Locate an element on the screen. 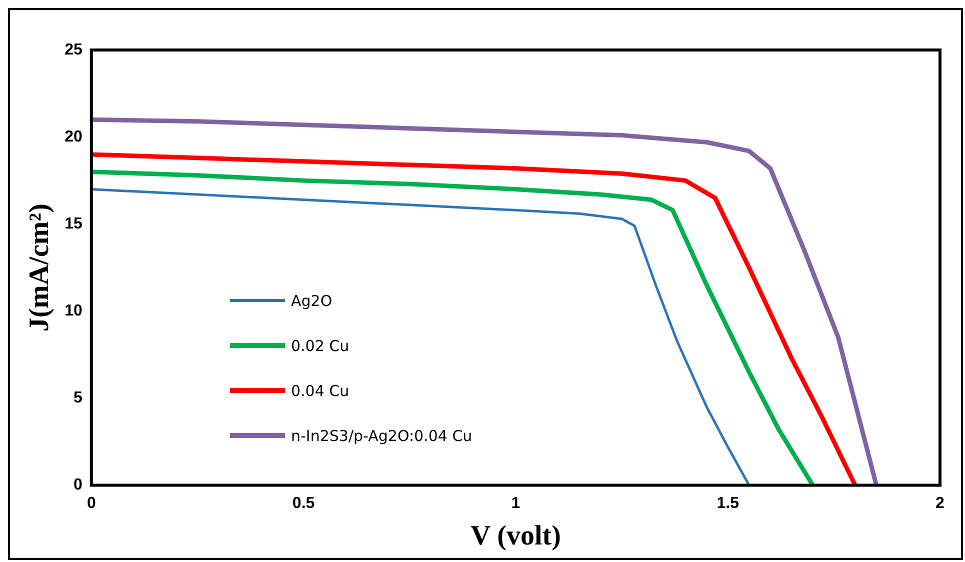  x-tick-label: 0.5 is located at coordinates (303, 503).